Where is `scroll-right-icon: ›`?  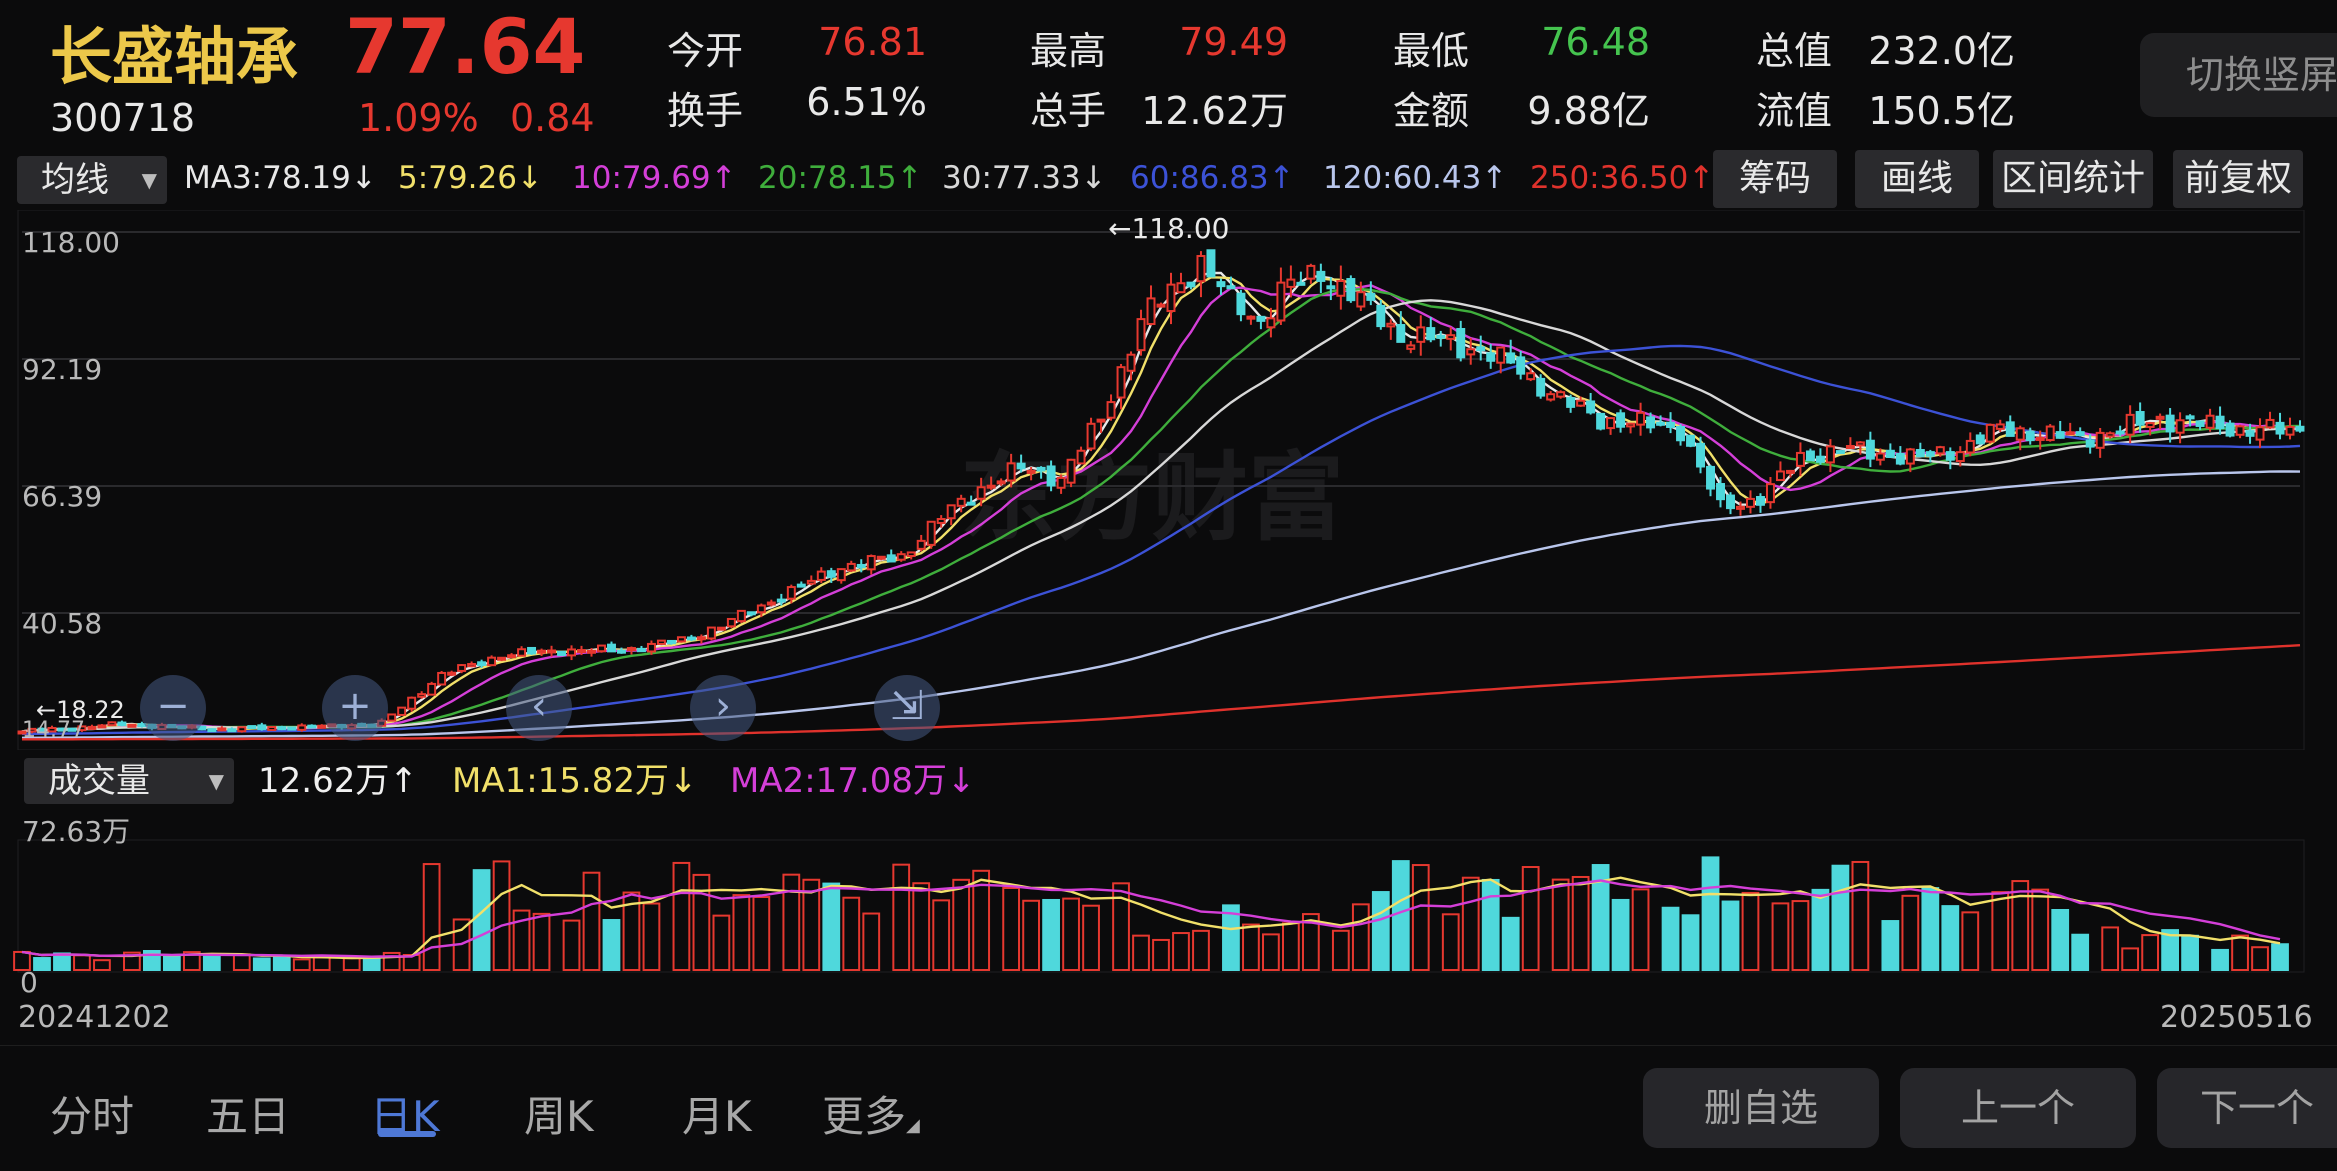
scroll-right-icon: › is located at coordinates (723, 708).